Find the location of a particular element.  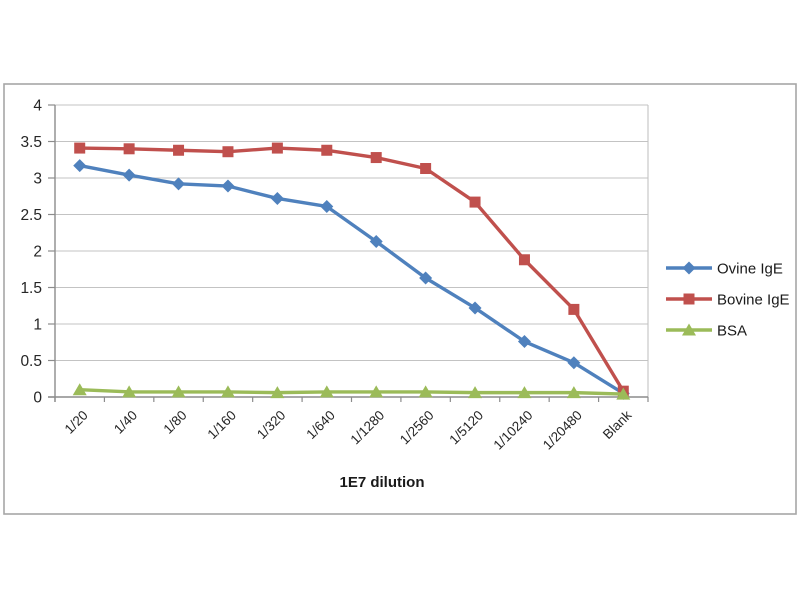

data-point-bsa-blank is located at coordinates (623, 393).